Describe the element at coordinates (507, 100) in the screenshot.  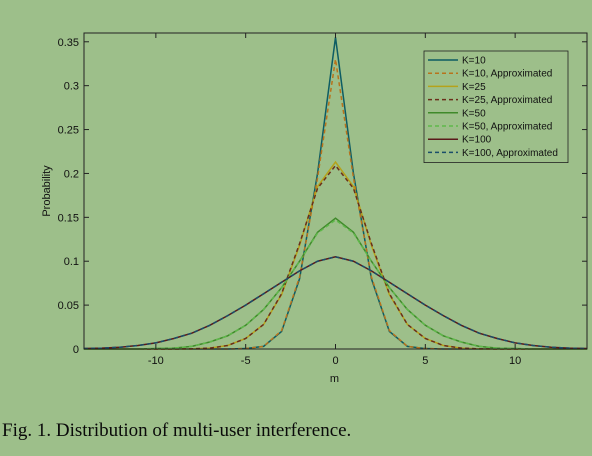
I see `legend-label-4: K=25, Approximated` at that location.